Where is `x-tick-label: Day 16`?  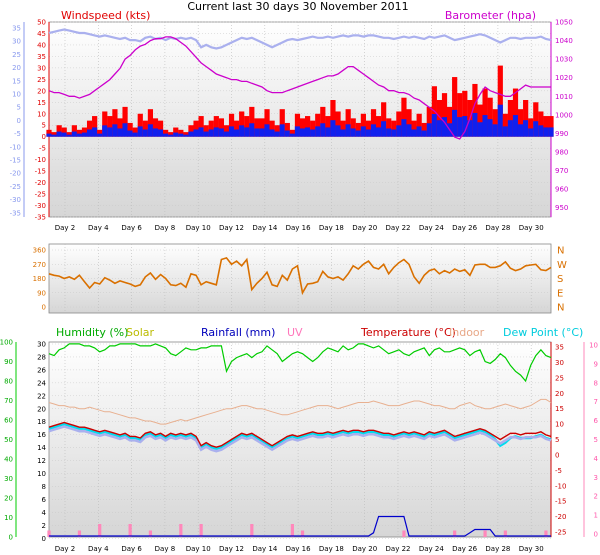
x-tick-label: Day 16 is located at coordinates (299, 549).